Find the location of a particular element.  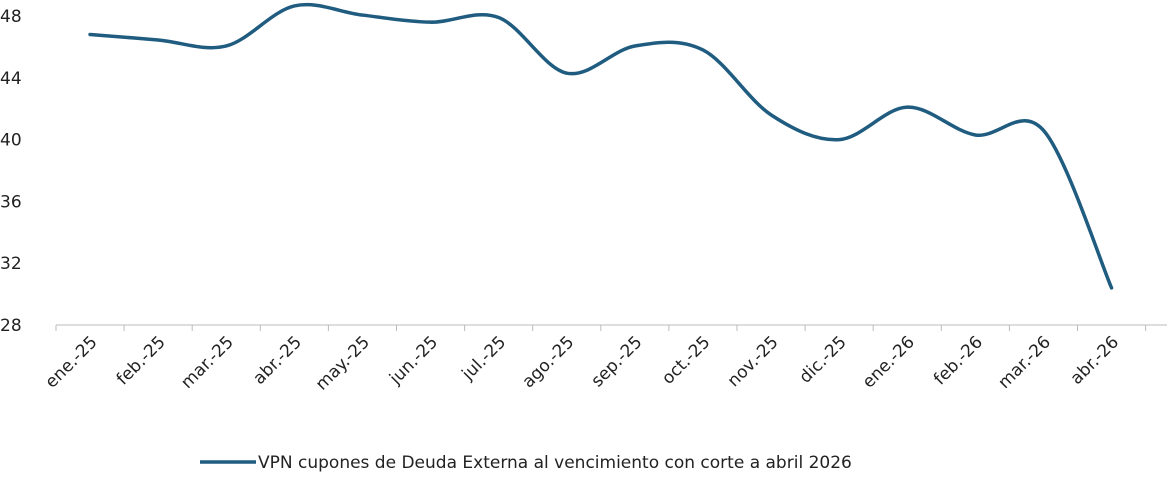

y-tick-label: 36 is located at coordinates (11, 202).